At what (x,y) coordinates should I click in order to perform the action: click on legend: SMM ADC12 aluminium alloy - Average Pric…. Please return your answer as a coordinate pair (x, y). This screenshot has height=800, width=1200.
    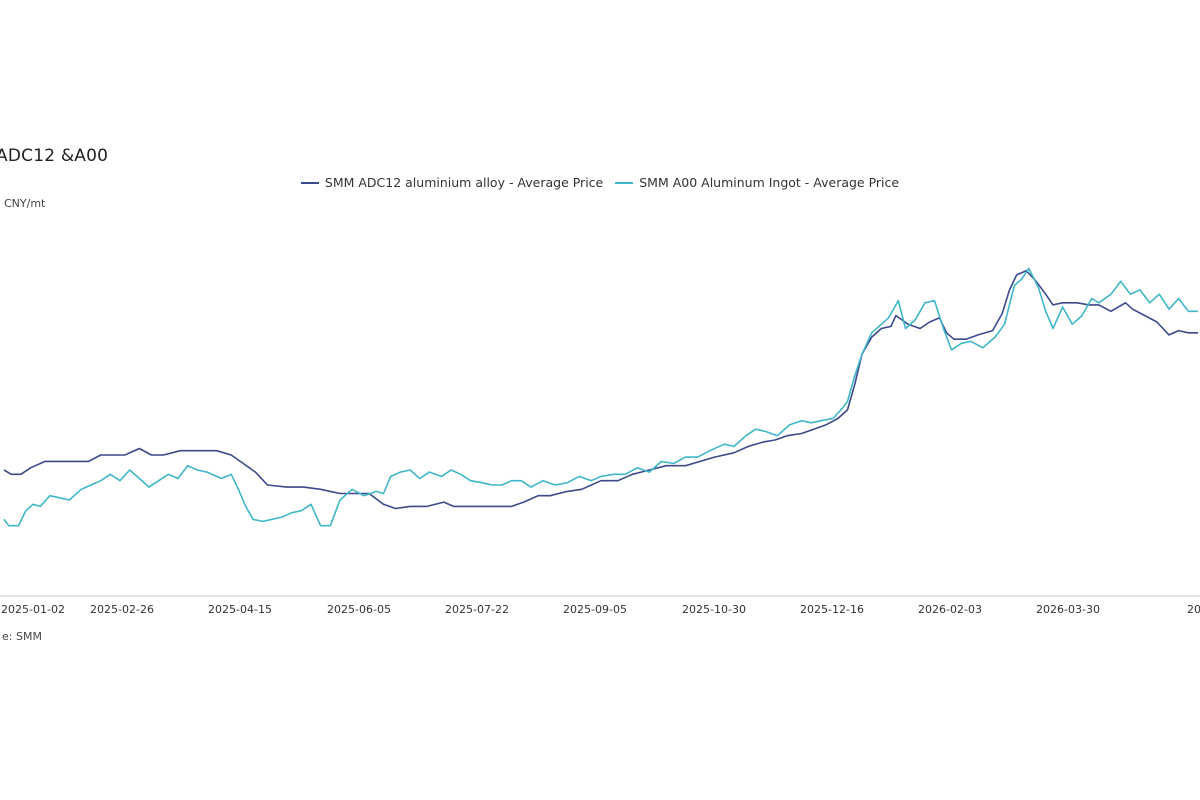
    Looking at the image, I should click on (600, 182).